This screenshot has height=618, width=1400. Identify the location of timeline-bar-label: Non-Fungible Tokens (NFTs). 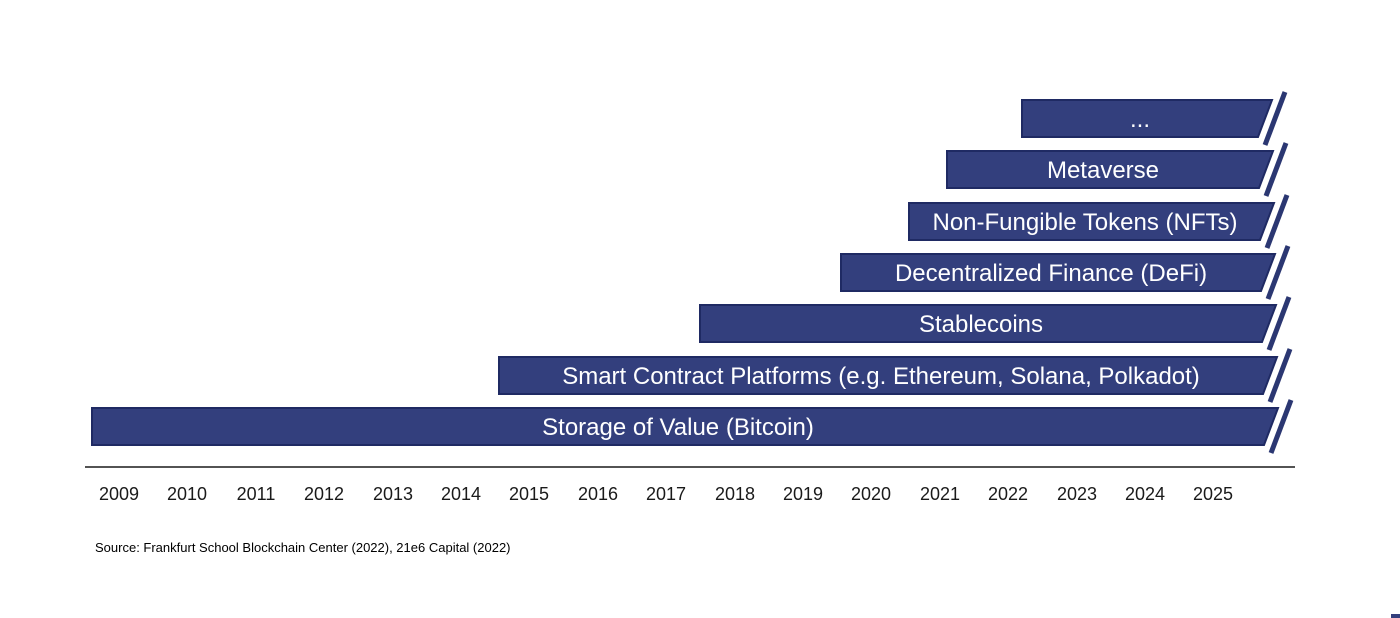
(1084, 222).